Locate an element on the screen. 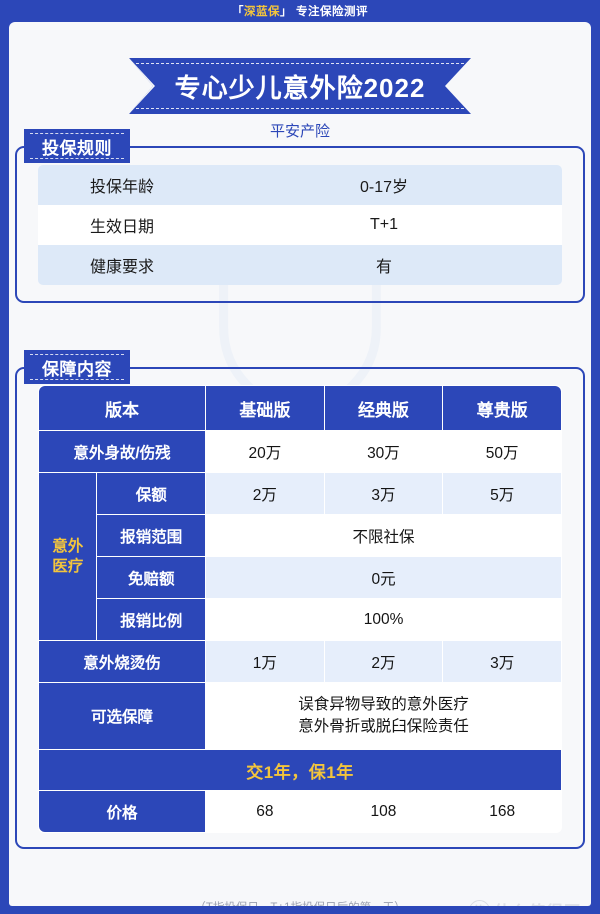 The width and height of the screenshot is (600, 914). ribbon-notch-left is located at coordinates (142, 86).